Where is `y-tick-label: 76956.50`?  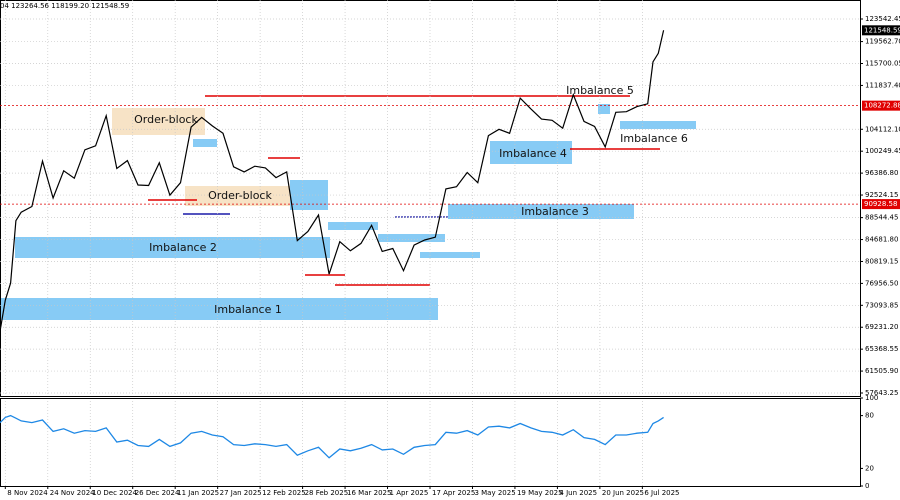 y-tick-label: 76956.50 is located at coordinates (881, 283).